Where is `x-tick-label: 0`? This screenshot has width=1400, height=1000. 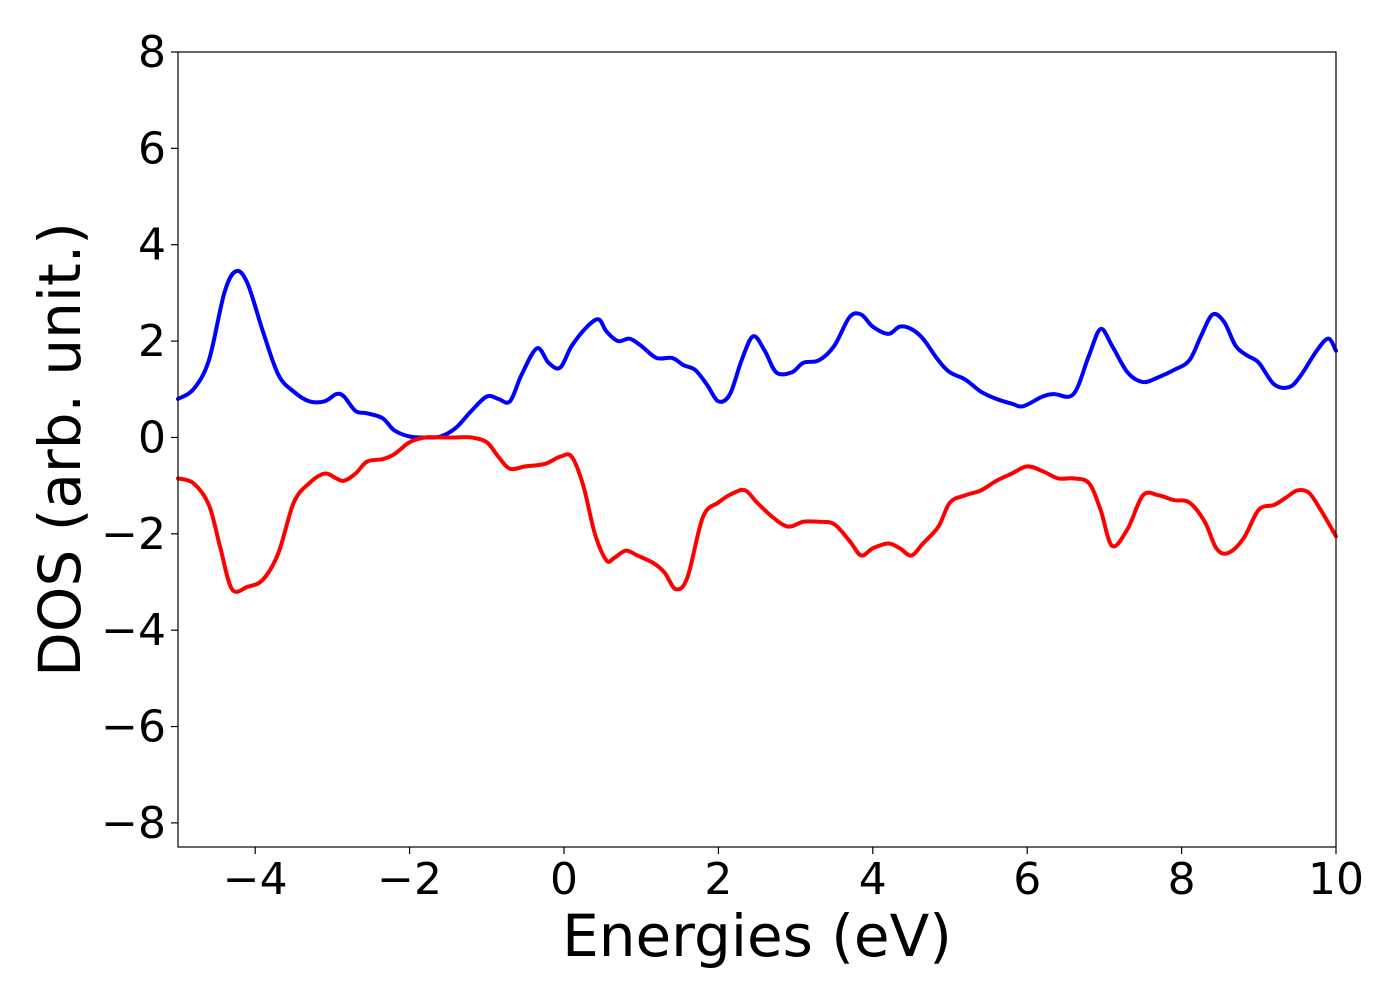
x-tick-label: 0 is located at coordinates (564, 879).